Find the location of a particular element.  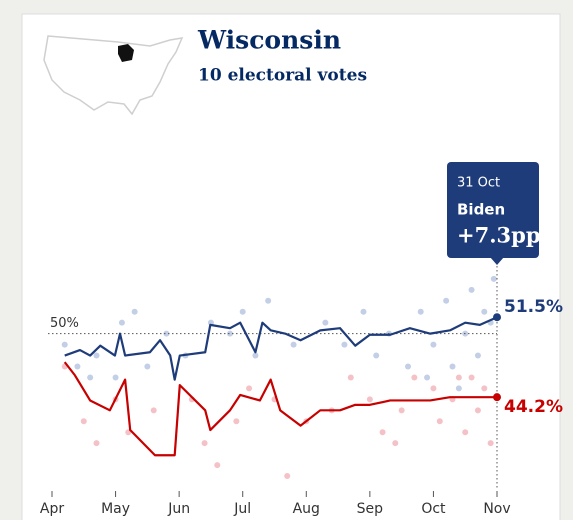

end-label: 51.5% is located at coordinates (533, 307).